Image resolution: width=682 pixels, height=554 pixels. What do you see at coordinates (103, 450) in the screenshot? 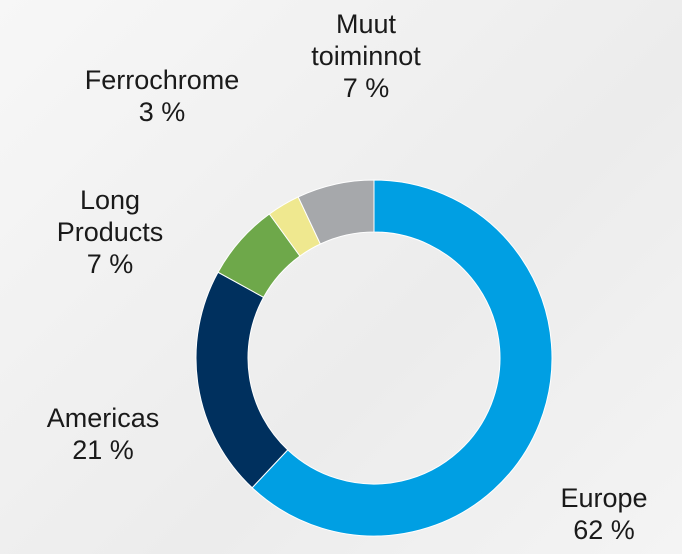
I see `value-label: 21 %` at bounding box center [103, 450].